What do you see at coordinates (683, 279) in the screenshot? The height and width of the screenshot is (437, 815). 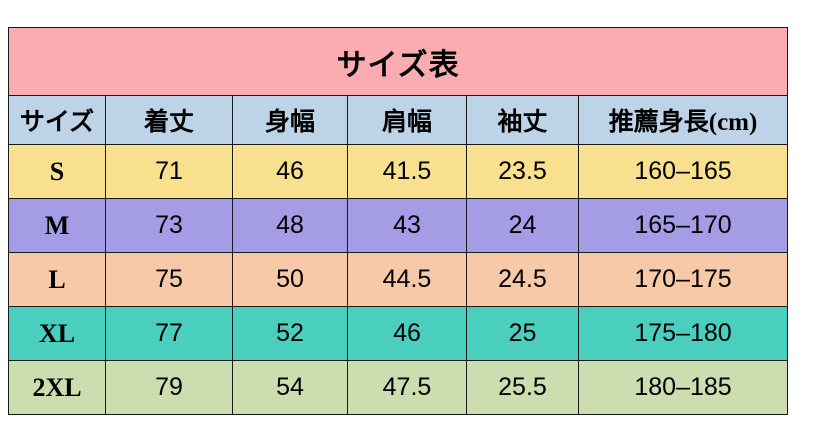 I see `cell-height: 170–175` at bounding box center [683, 279].